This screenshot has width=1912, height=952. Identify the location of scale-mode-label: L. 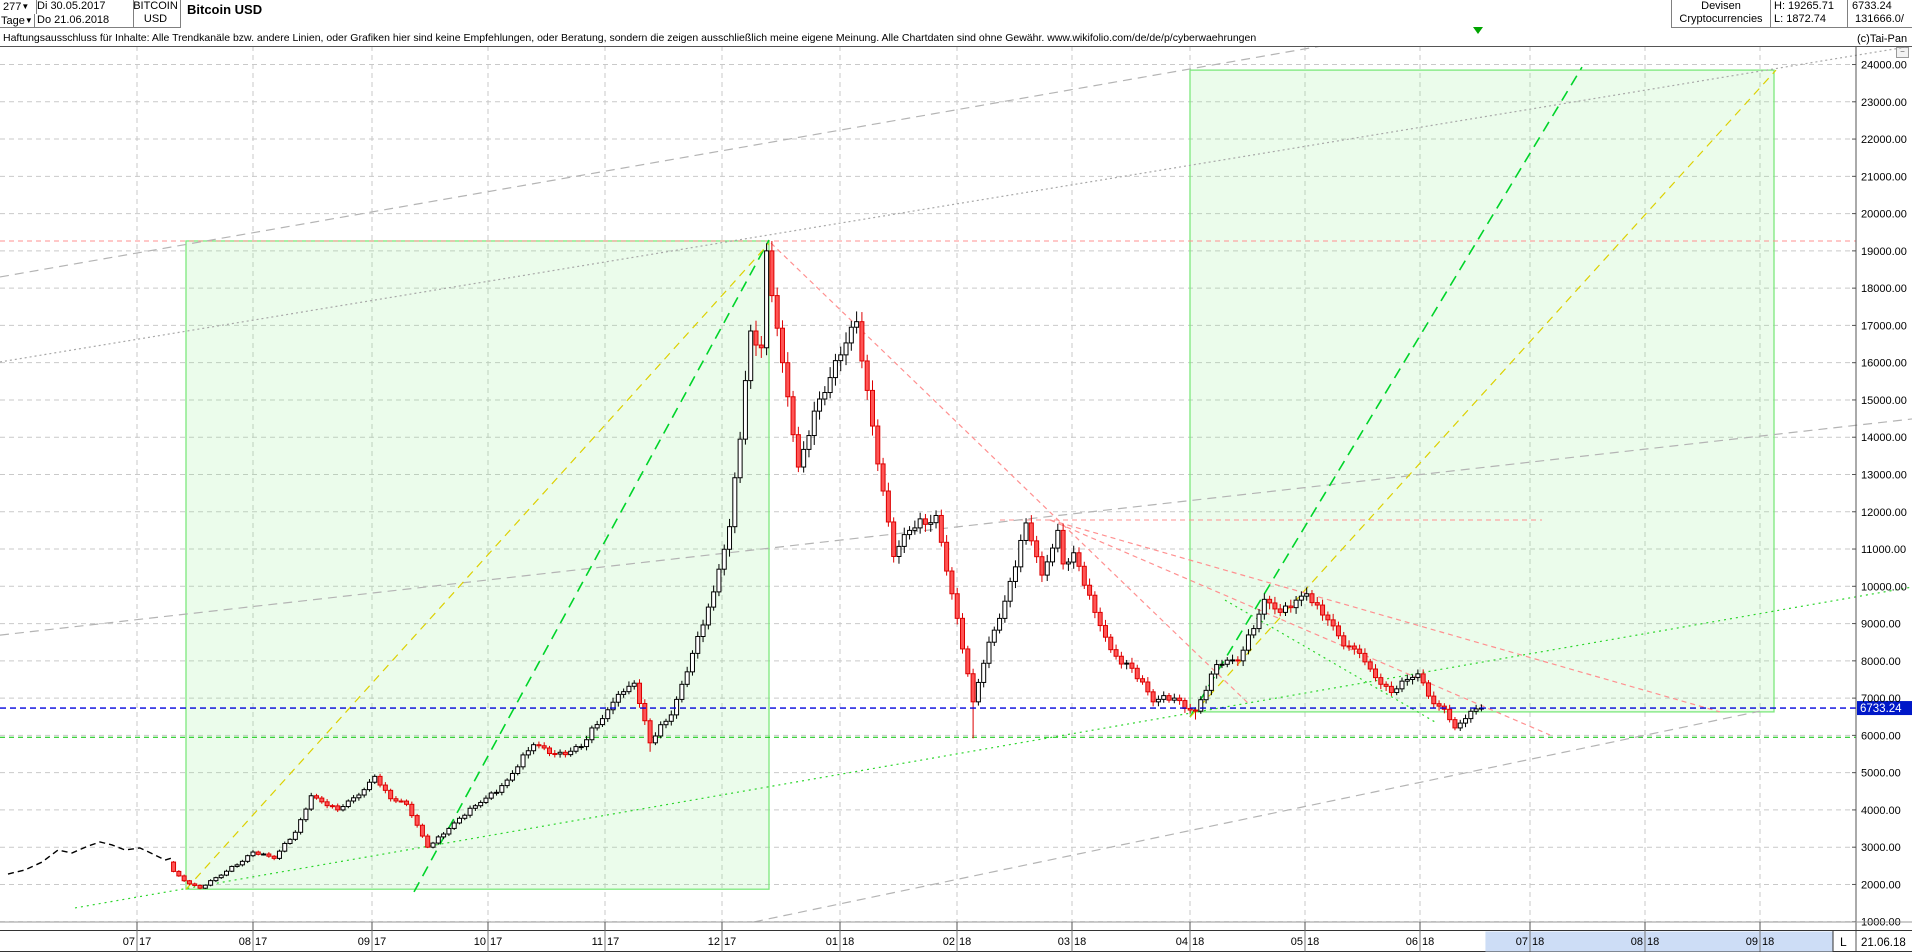
(1843, 942).